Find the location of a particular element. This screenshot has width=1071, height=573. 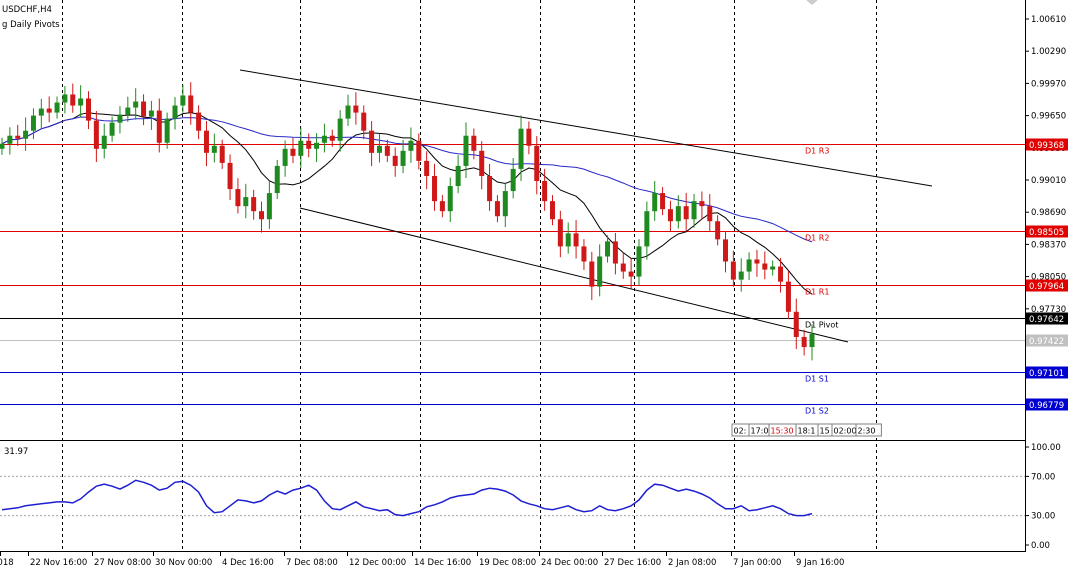

pivot-label: D1 R1 is located at coordinates (817, 292).